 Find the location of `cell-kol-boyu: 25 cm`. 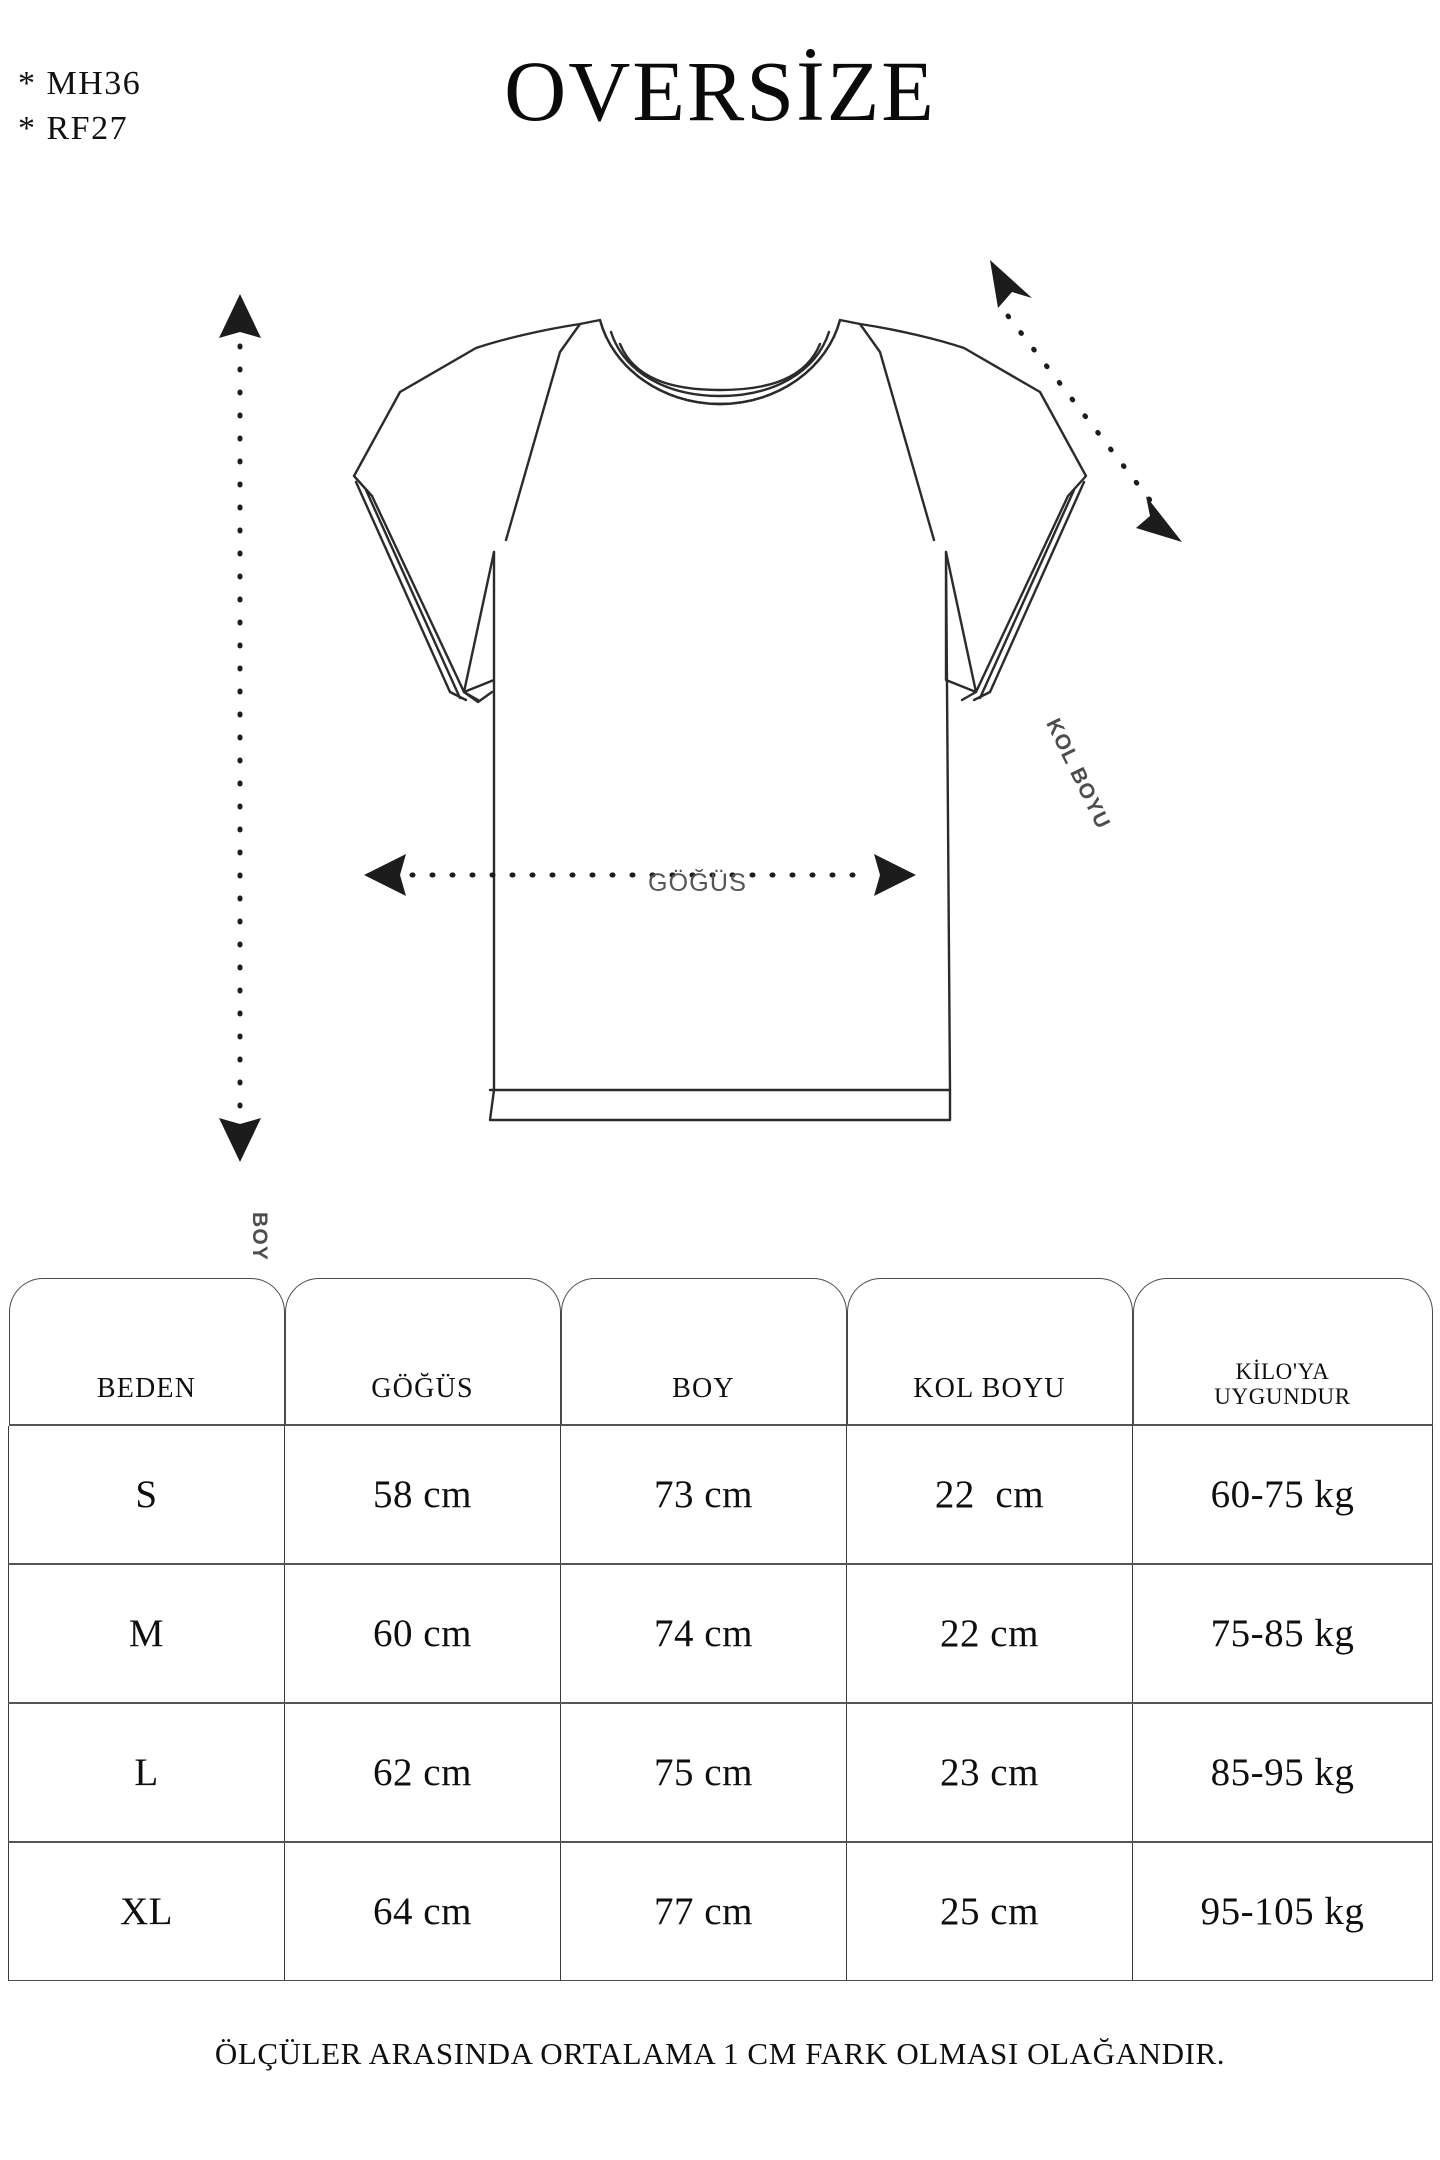

cell-kol-boyu: 25 cm is located at coordinates (989, 1911).